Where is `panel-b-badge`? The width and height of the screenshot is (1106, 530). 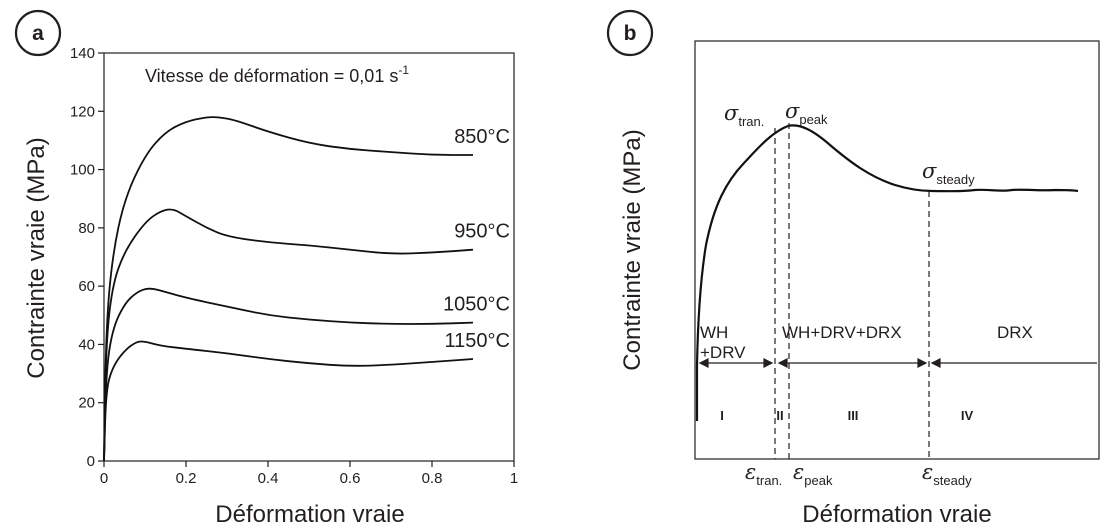 panel-b-badge is located at coordinates (630, 33).